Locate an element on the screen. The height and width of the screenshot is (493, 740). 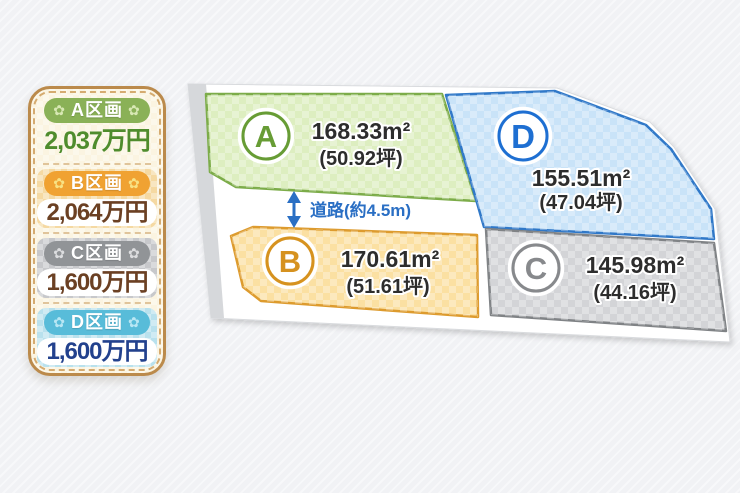
plot-c-area: 145.98m² is located at coordinates (635, 265).